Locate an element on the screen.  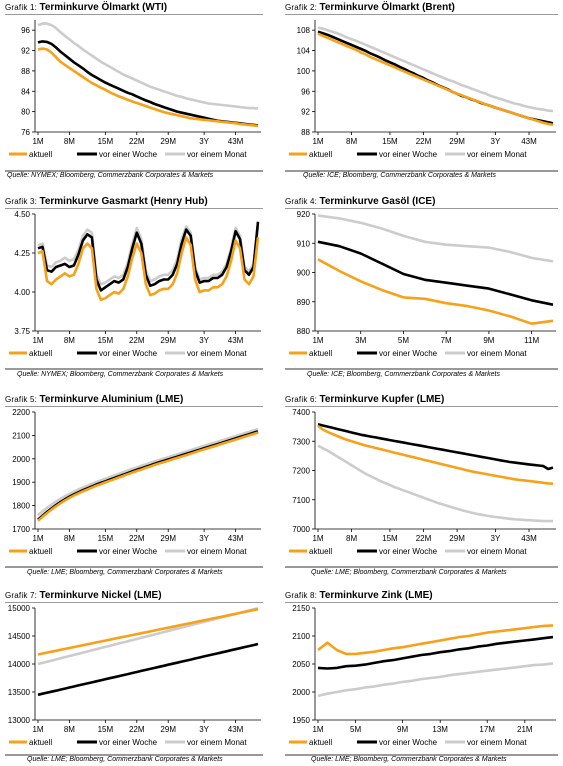
y-tick-label: 2200 is located at coordinates (21, 412).